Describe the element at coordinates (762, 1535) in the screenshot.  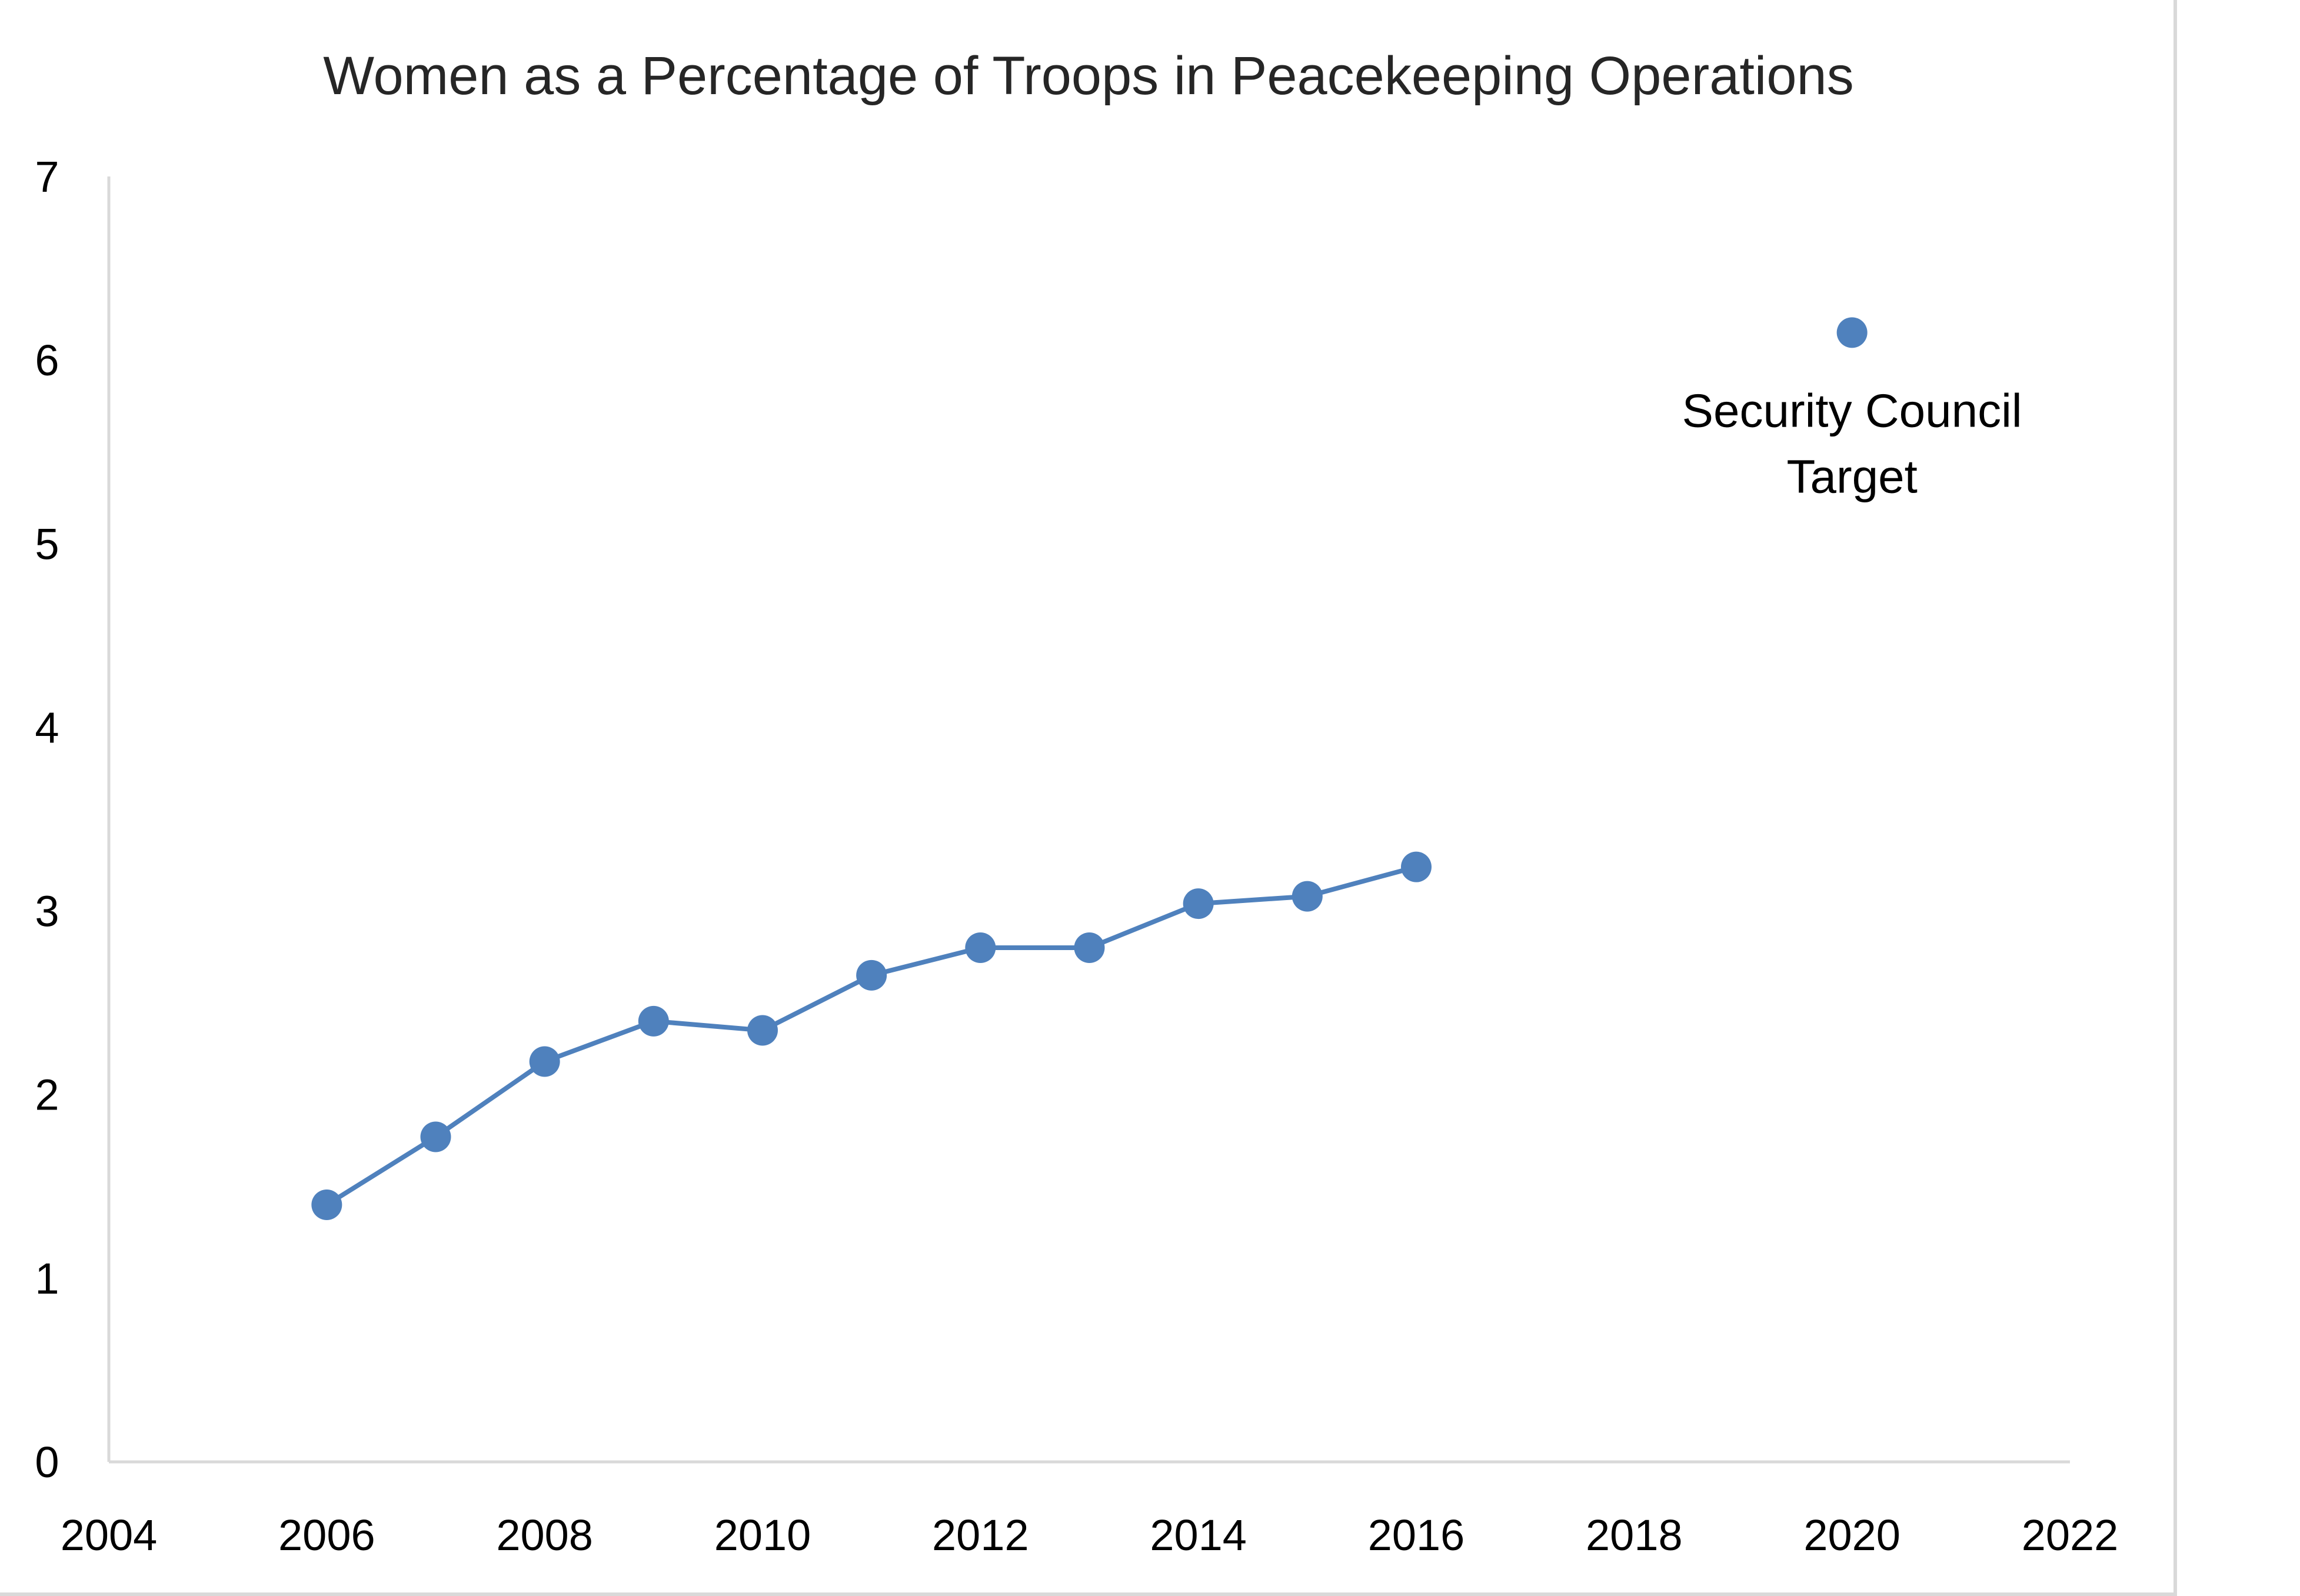
I see `x-tick-label: 2010` at that location.